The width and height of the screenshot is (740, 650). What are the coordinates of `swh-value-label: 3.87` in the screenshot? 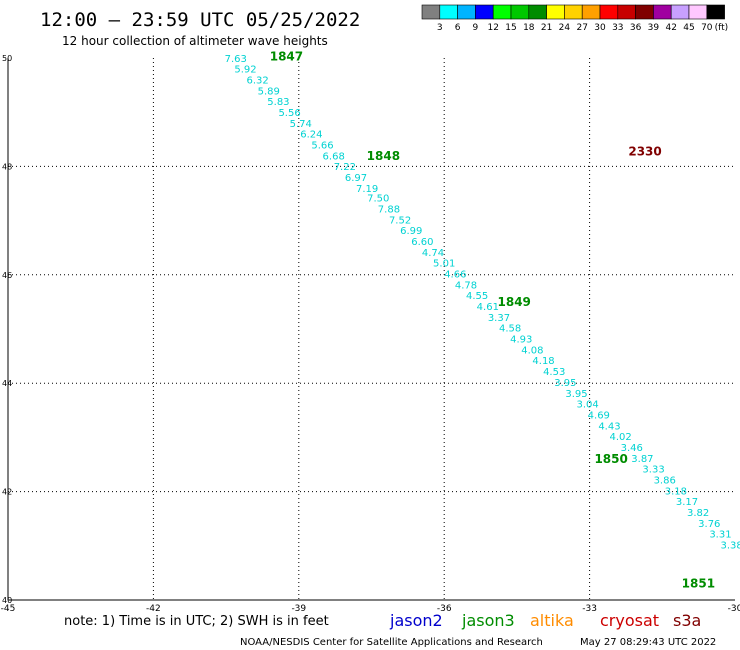 It's located at (642, 459).